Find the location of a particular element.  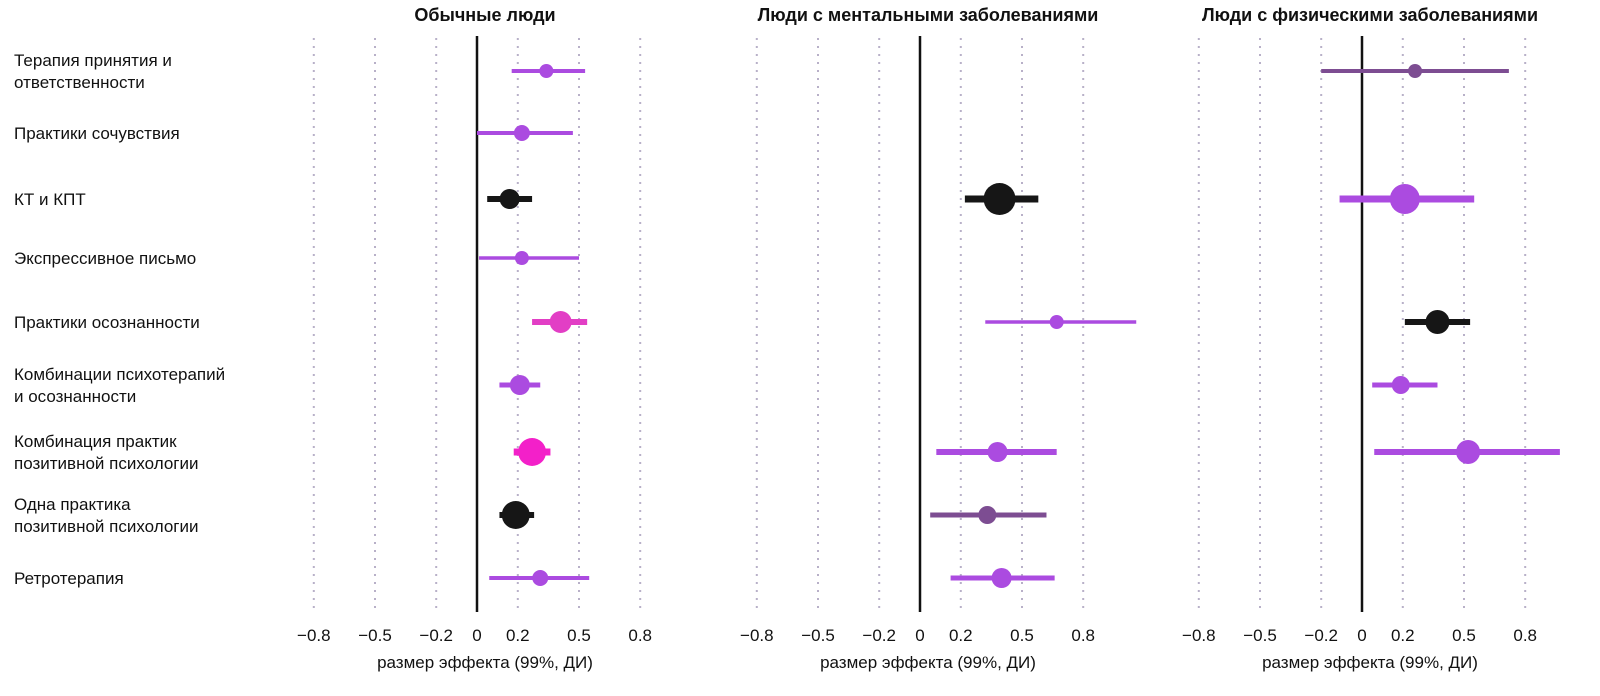

panel-title: Люди с физическими заболеваниями is located at coordinates (1370, 15).